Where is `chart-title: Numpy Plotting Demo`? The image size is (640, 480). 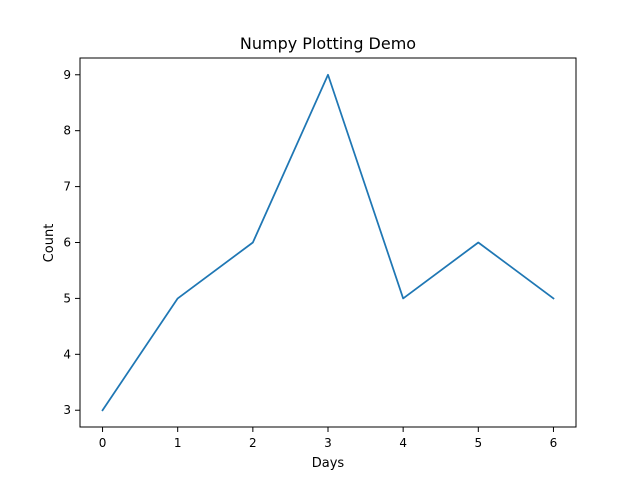 chart-title: Numpy Plotting Demo is located at coordinates (328, 43).